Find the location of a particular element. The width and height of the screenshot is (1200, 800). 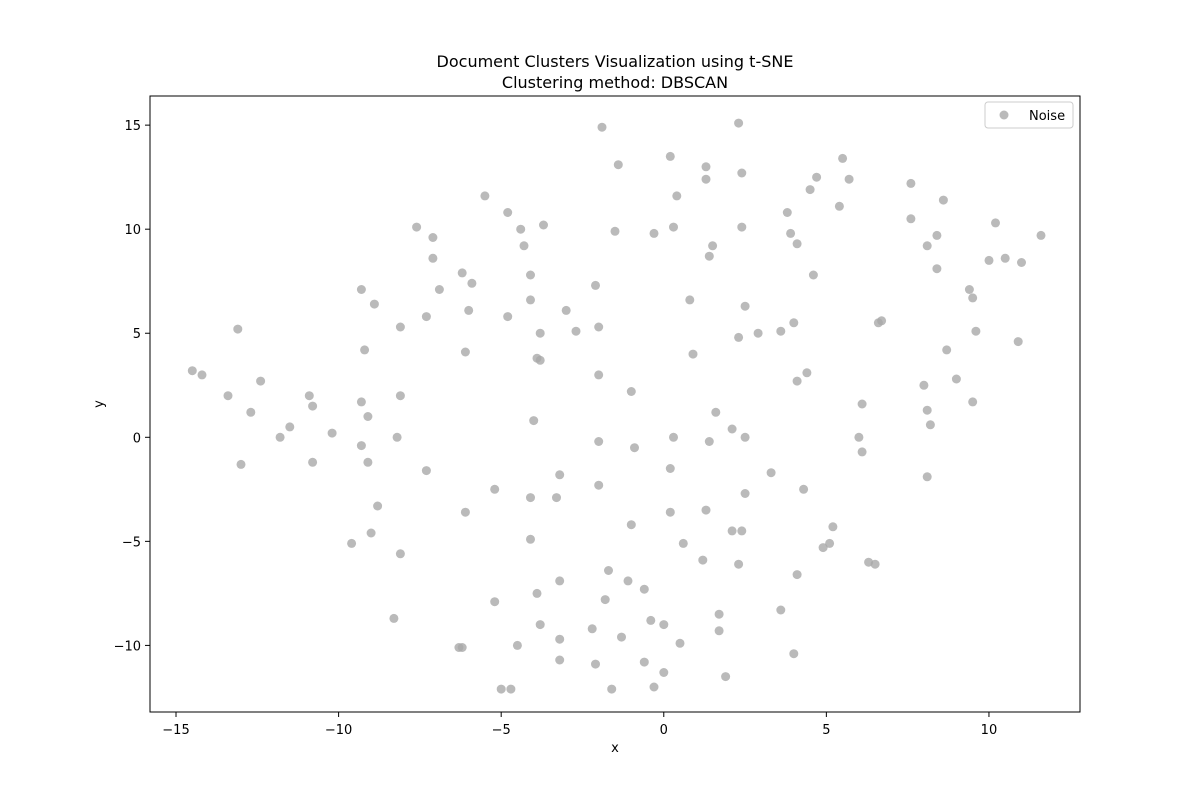

legend-box is located at coordinates (1029, 115).